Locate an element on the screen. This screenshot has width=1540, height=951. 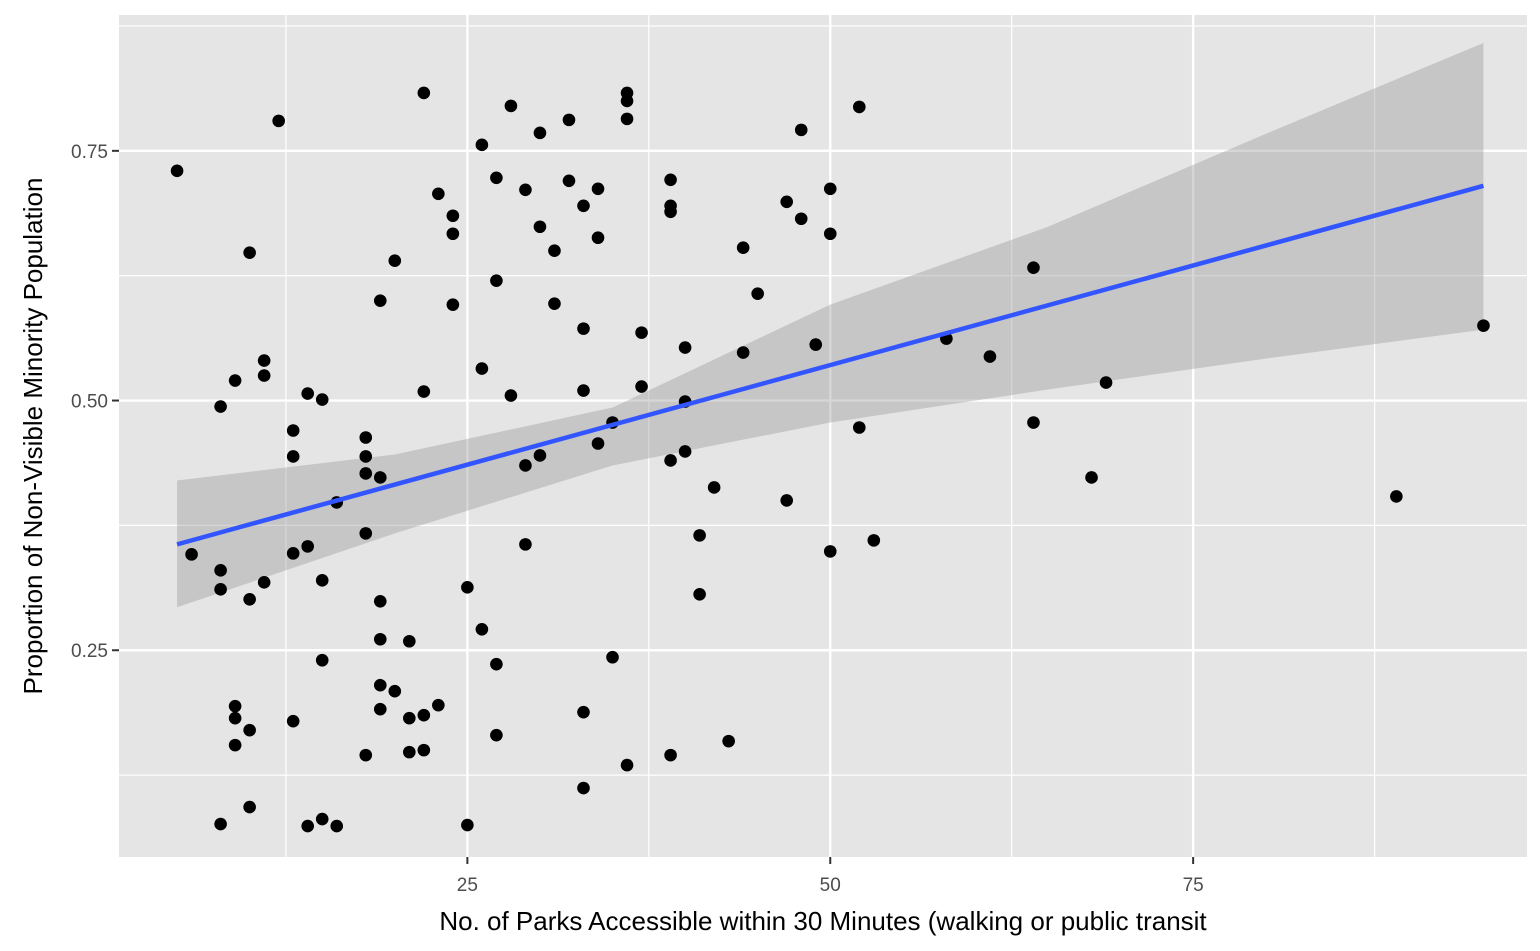
y-axis-ticks: 0.25 0.50 0.75 is located at coordinates (95, 402).